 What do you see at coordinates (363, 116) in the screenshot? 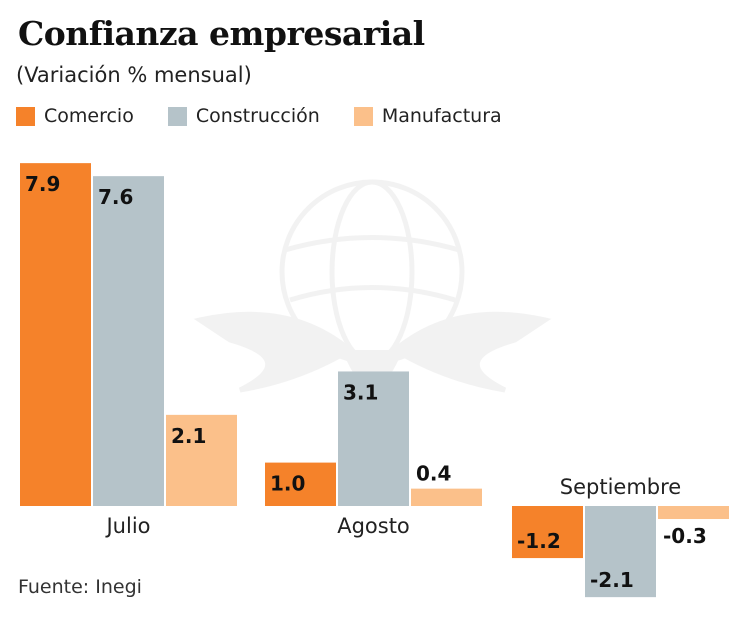
I see `legend-swatch-manufactura` at bounding box center [363, 116].